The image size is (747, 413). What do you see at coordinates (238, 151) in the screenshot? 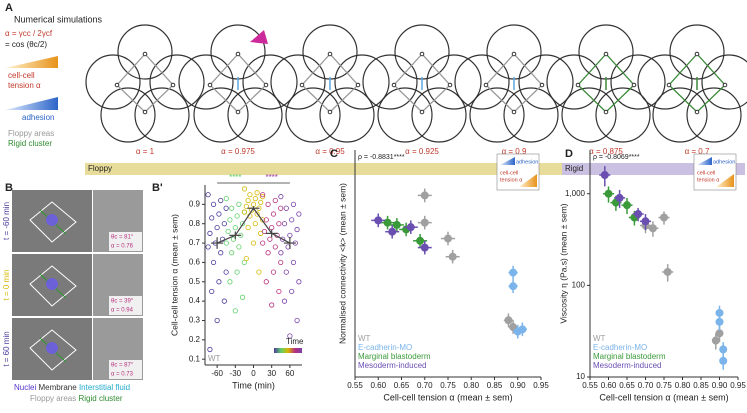
I see `alpha-label: α = 0.975` at bounding box center [238, 151].